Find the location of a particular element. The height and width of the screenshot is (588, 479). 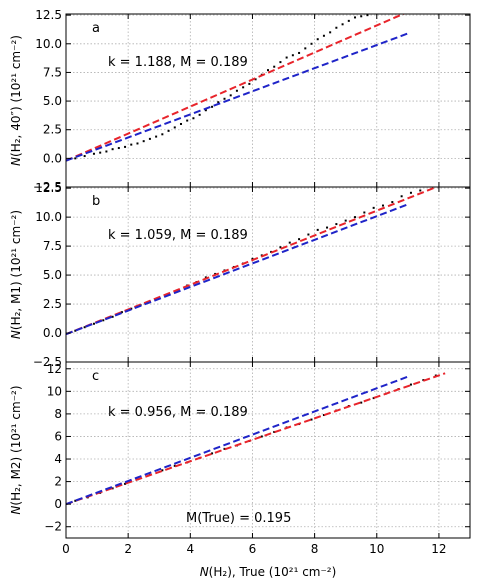

label-rest-part: (H₂, 40″) (10²¹ cm⁻²) is located at coordinates (16, 96).